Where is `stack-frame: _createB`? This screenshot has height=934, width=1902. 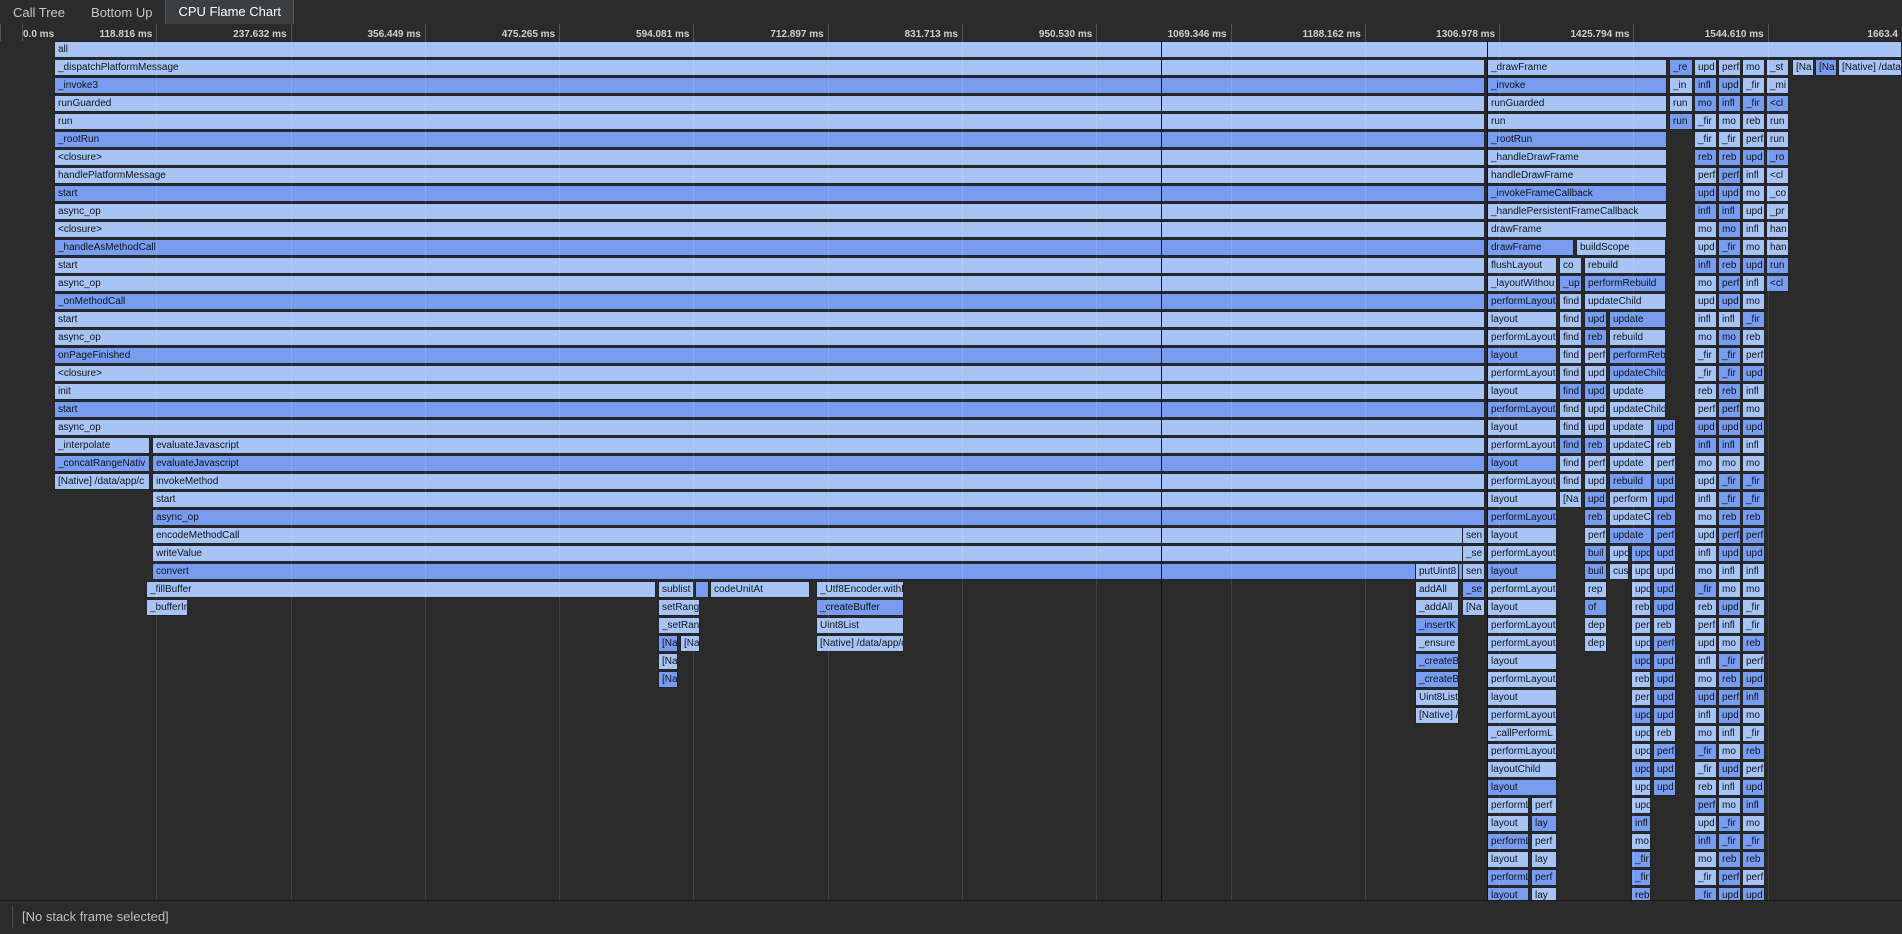 stack-frame: _createB is located at coordinates (1437, 679).